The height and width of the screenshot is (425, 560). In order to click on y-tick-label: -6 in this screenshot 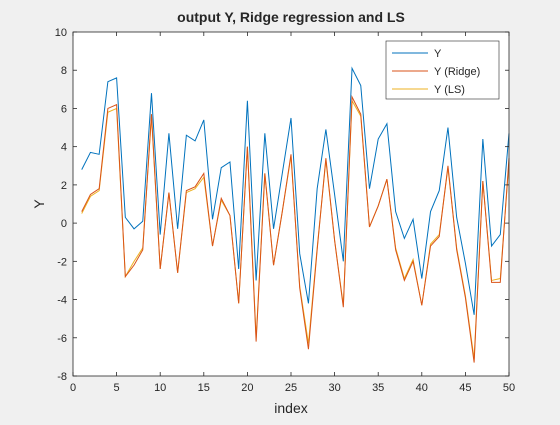, I will do `click(62, 339)`.